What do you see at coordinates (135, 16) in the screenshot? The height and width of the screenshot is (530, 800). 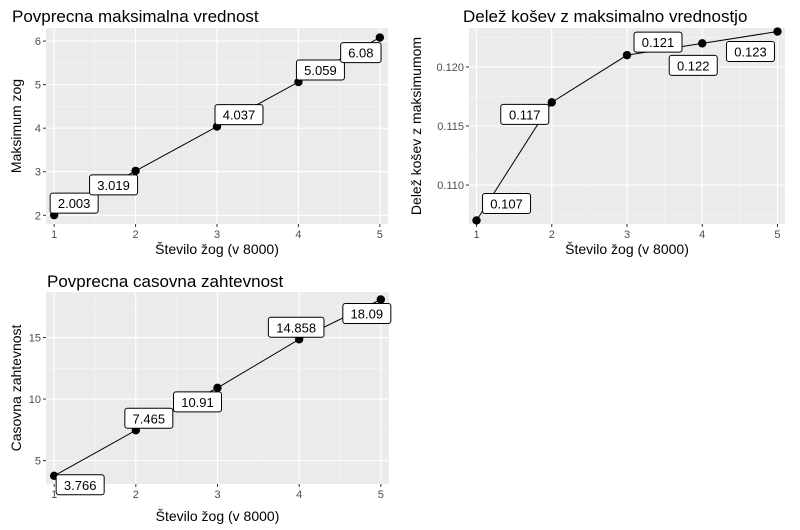 I see `chart-title: Povprecna maksimalna vrednost` at bounding box center [135, 16].